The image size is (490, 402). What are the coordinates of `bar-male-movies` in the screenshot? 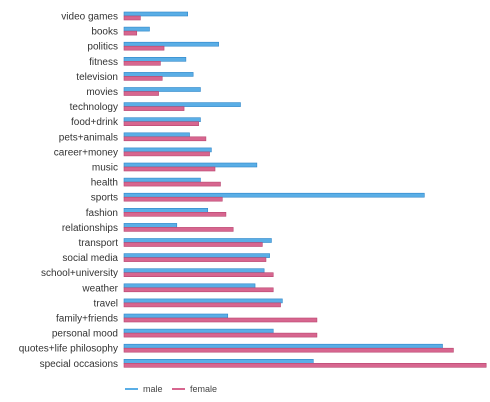 It's located at (162, 89).